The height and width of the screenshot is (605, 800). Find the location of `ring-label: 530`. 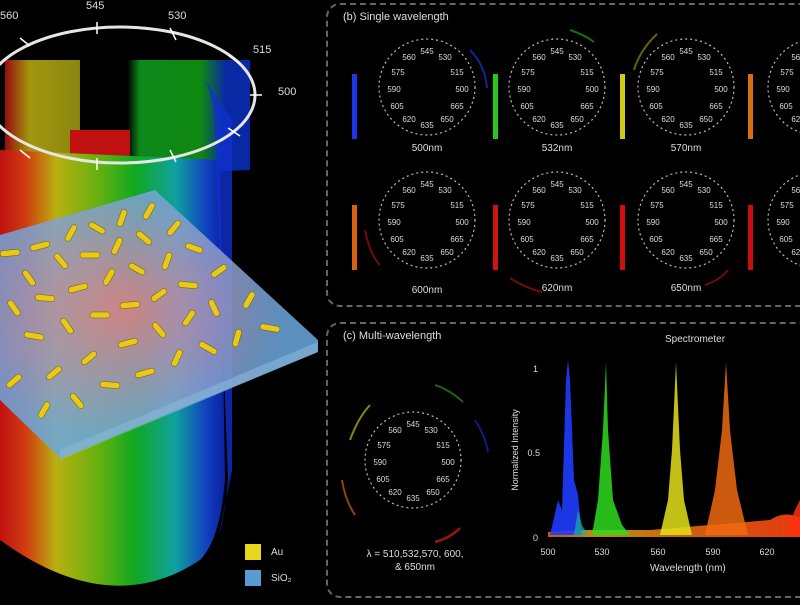

ring-label: 530 is located at coordinates (177, 16).